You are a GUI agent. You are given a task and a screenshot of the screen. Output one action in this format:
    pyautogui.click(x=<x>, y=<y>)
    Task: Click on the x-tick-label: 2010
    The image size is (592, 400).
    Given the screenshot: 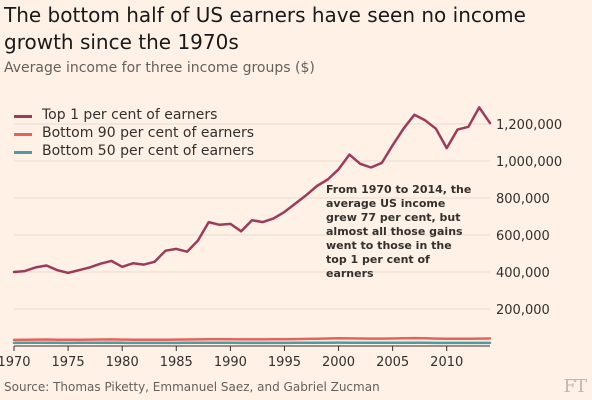 What is the action you would take?
    pyautogui.click(x=446, y=362)
    